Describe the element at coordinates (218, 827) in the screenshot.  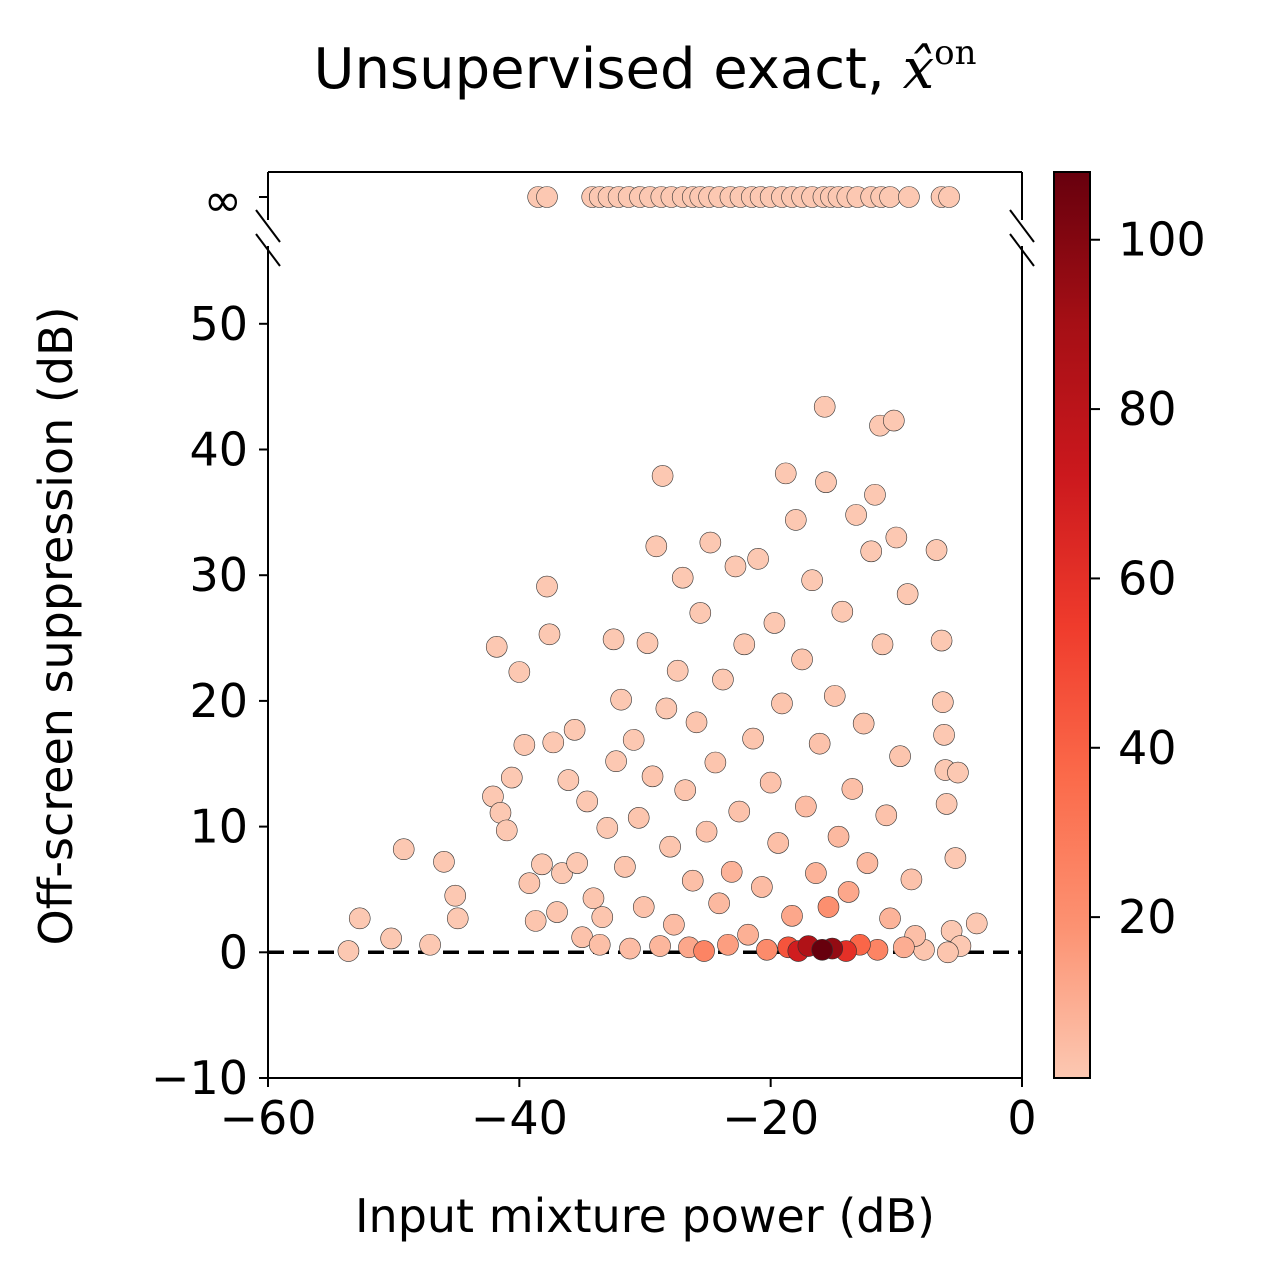
I see `y-tick-label: 10` at that location.